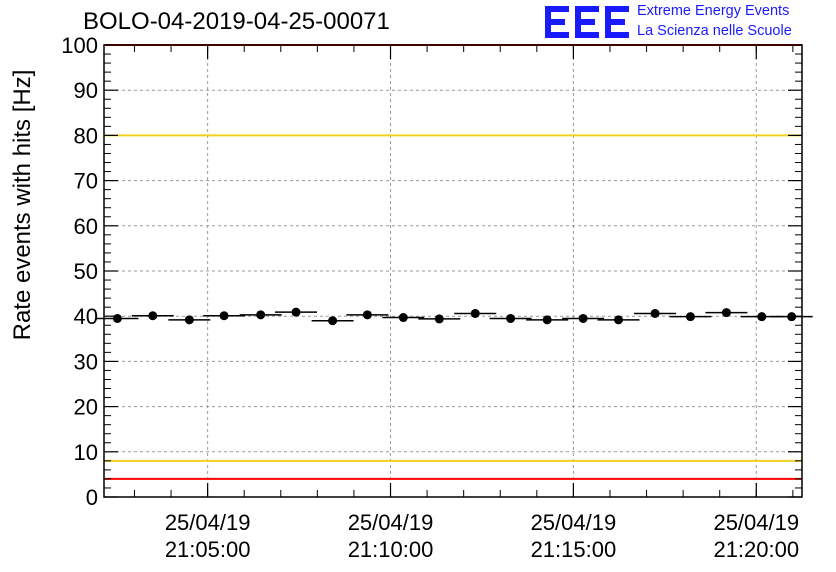  Describe the element at coordinates (454, 316) in the screenshot. I see `data-points` at that location.